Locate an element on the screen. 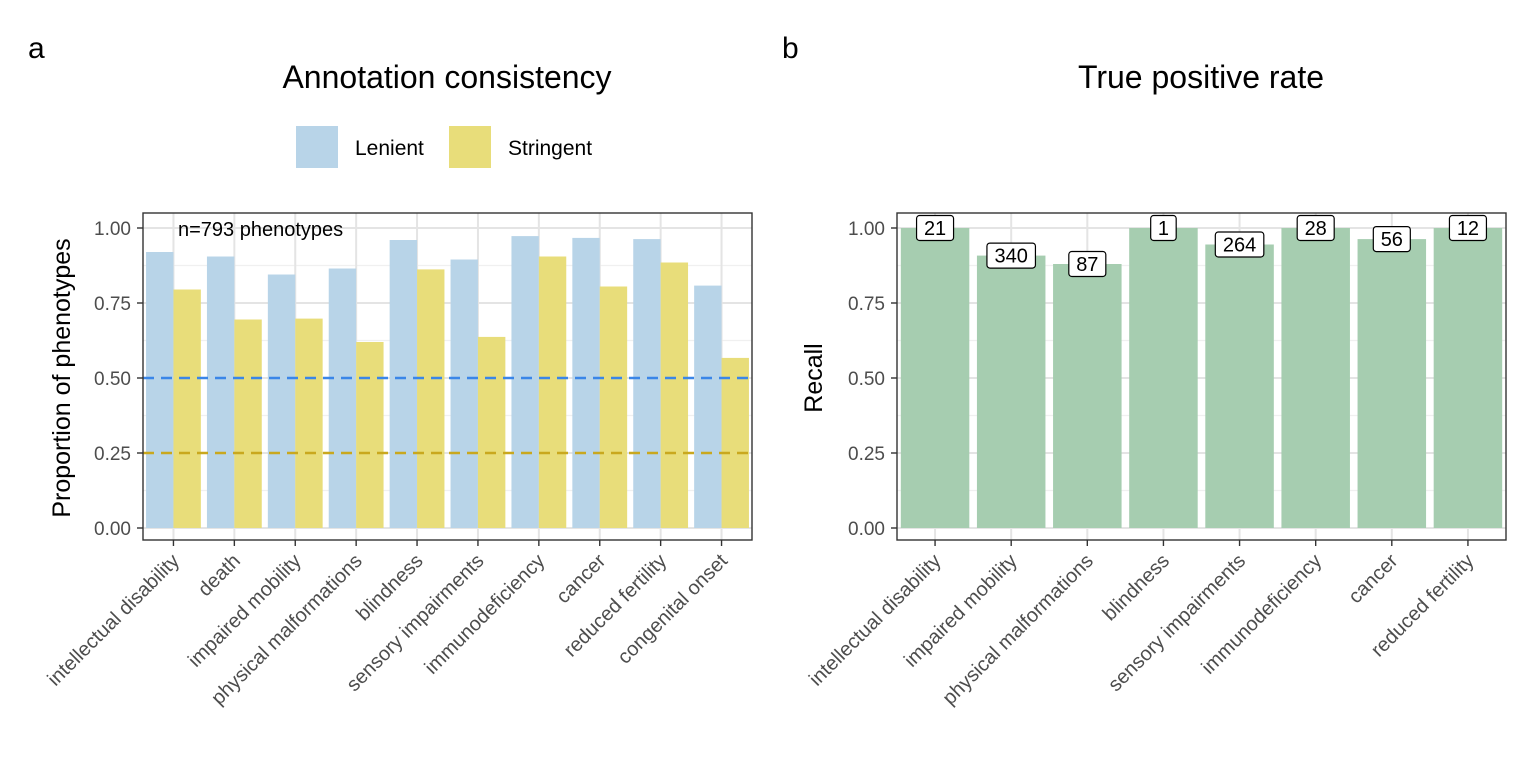  bar-recall-blindness is located at coordinates (1163, 378).